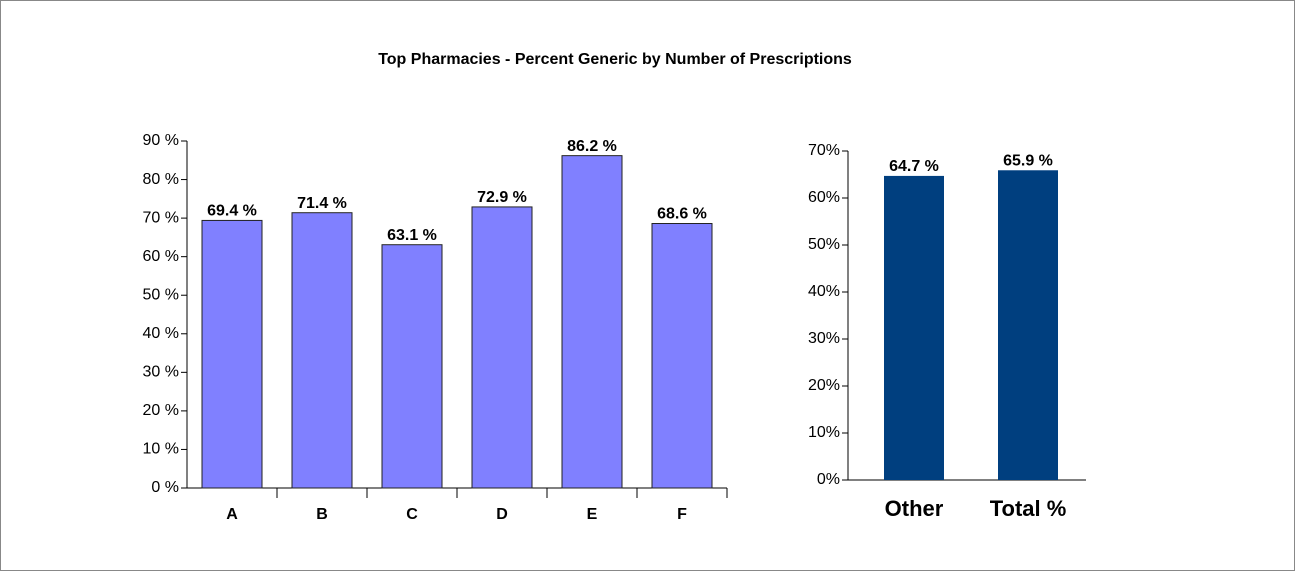  I want to click on y-tick-label: 50 %, so click(161, 294).